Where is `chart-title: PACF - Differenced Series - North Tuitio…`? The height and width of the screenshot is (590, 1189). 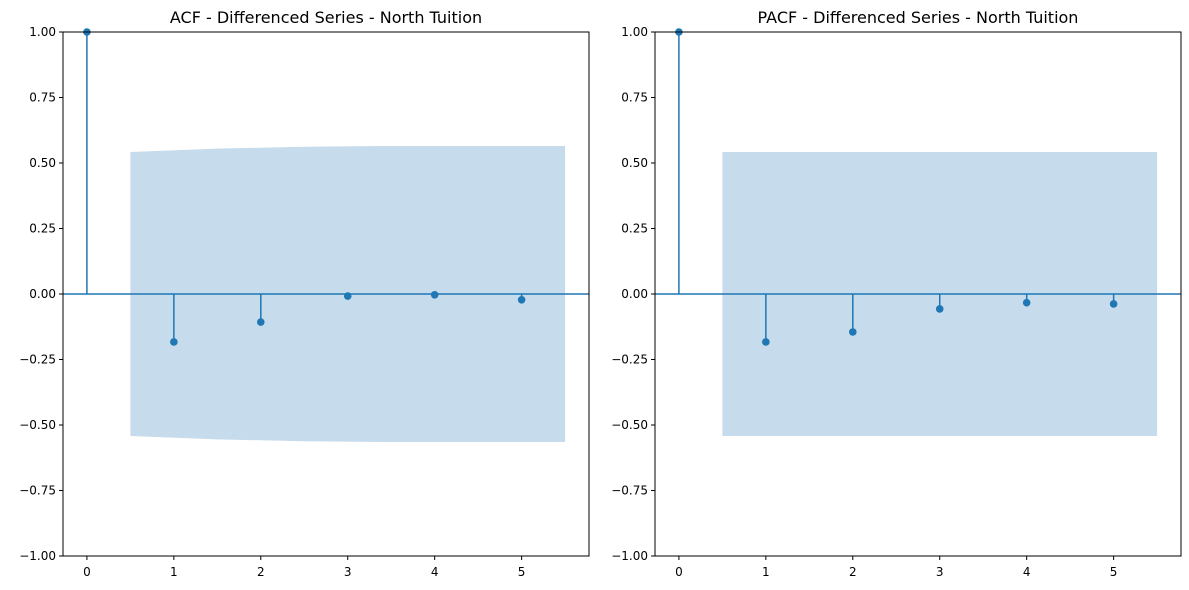 chart-title: PACF - Differenced Series - North Tuitio… is located at coordinates (918, 17).